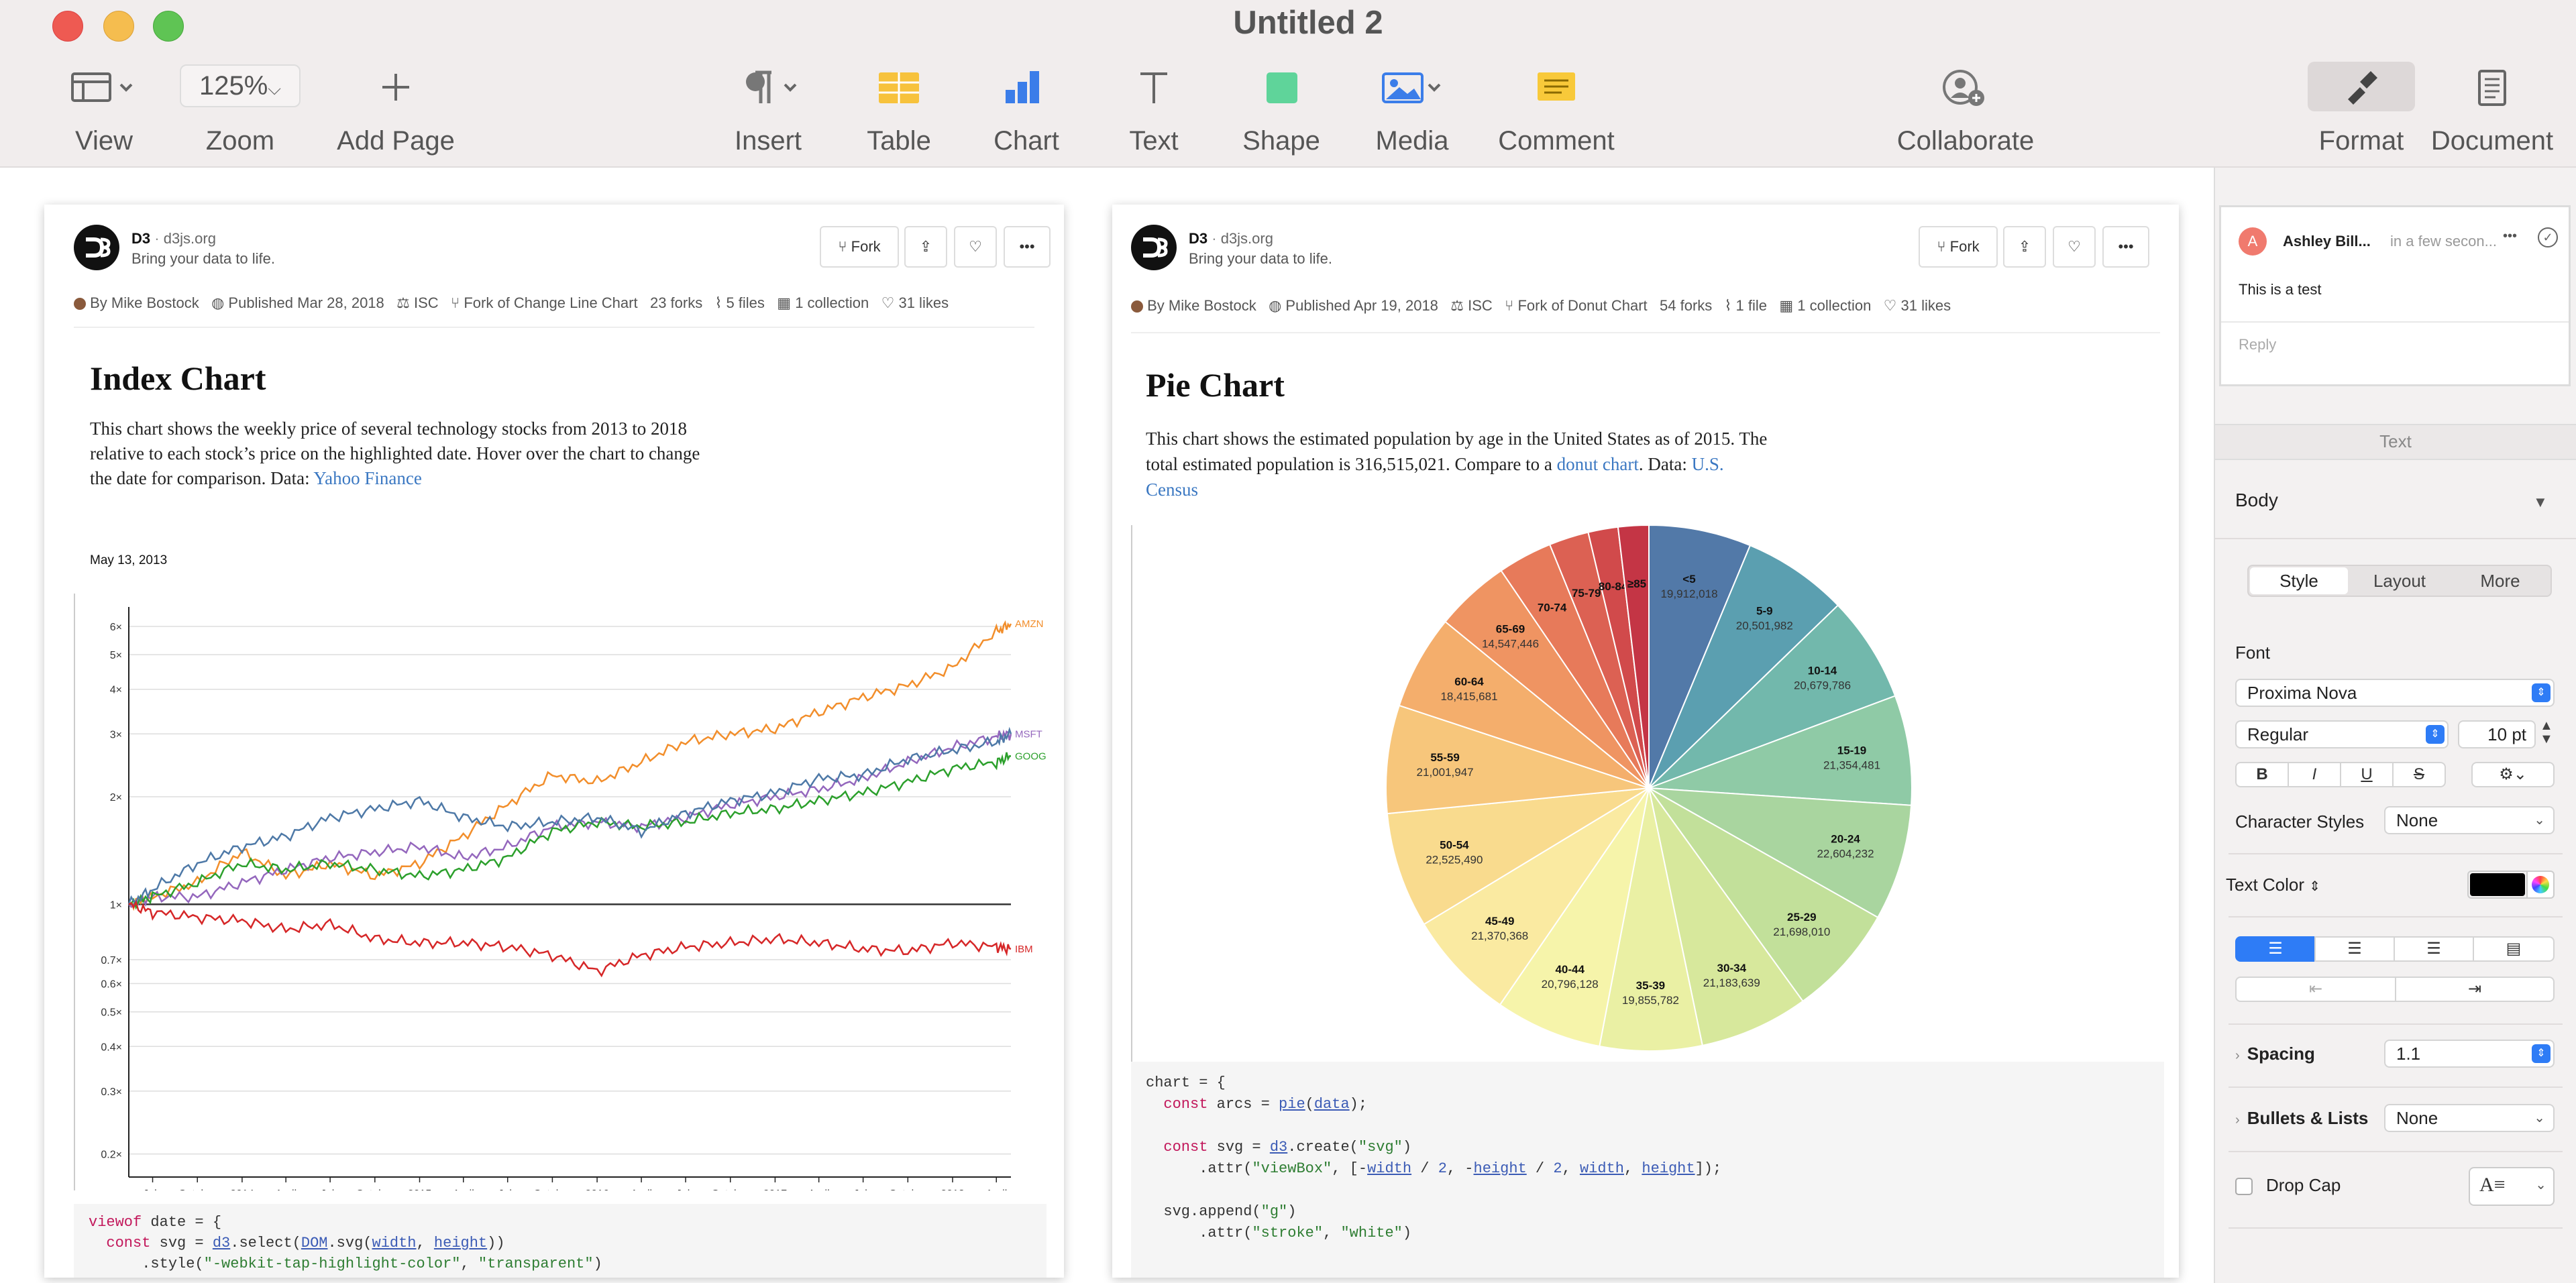 The image size is (2576, 1283). What do you see at coordinates (2434, 949) in the screenshot?
I see `align-right-button: ☰` at bounding box center [2434, 949].